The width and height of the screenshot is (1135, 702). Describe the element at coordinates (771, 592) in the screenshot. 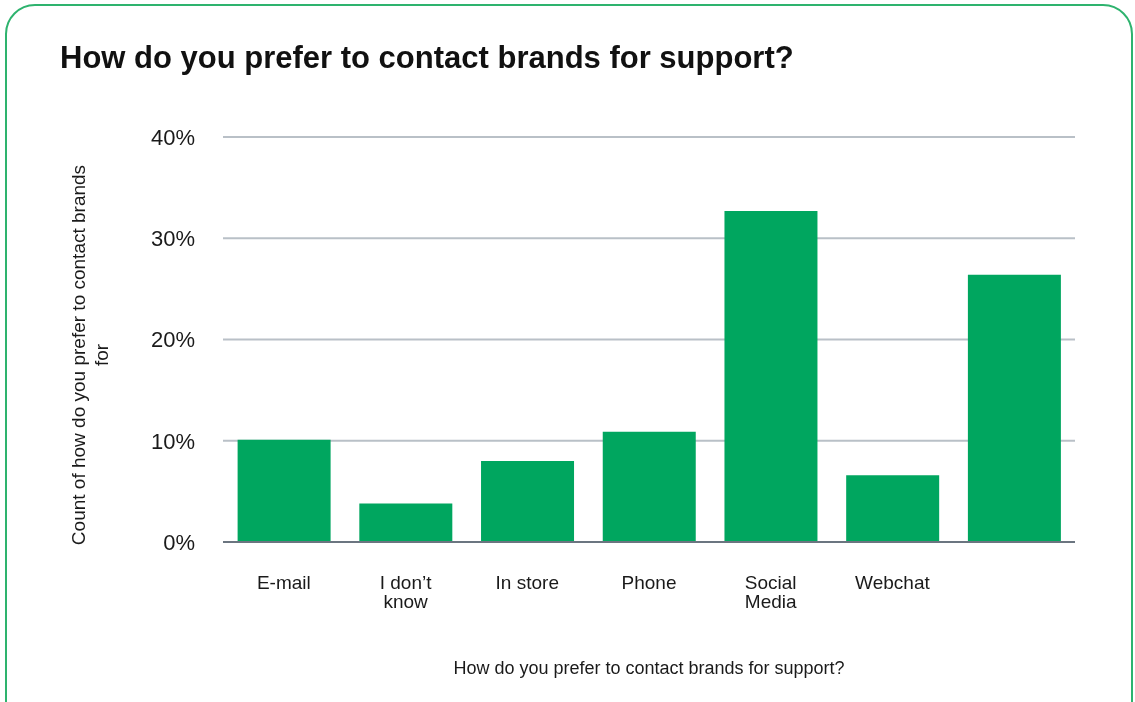

I see `x-tick-label: Social Media` at that location.